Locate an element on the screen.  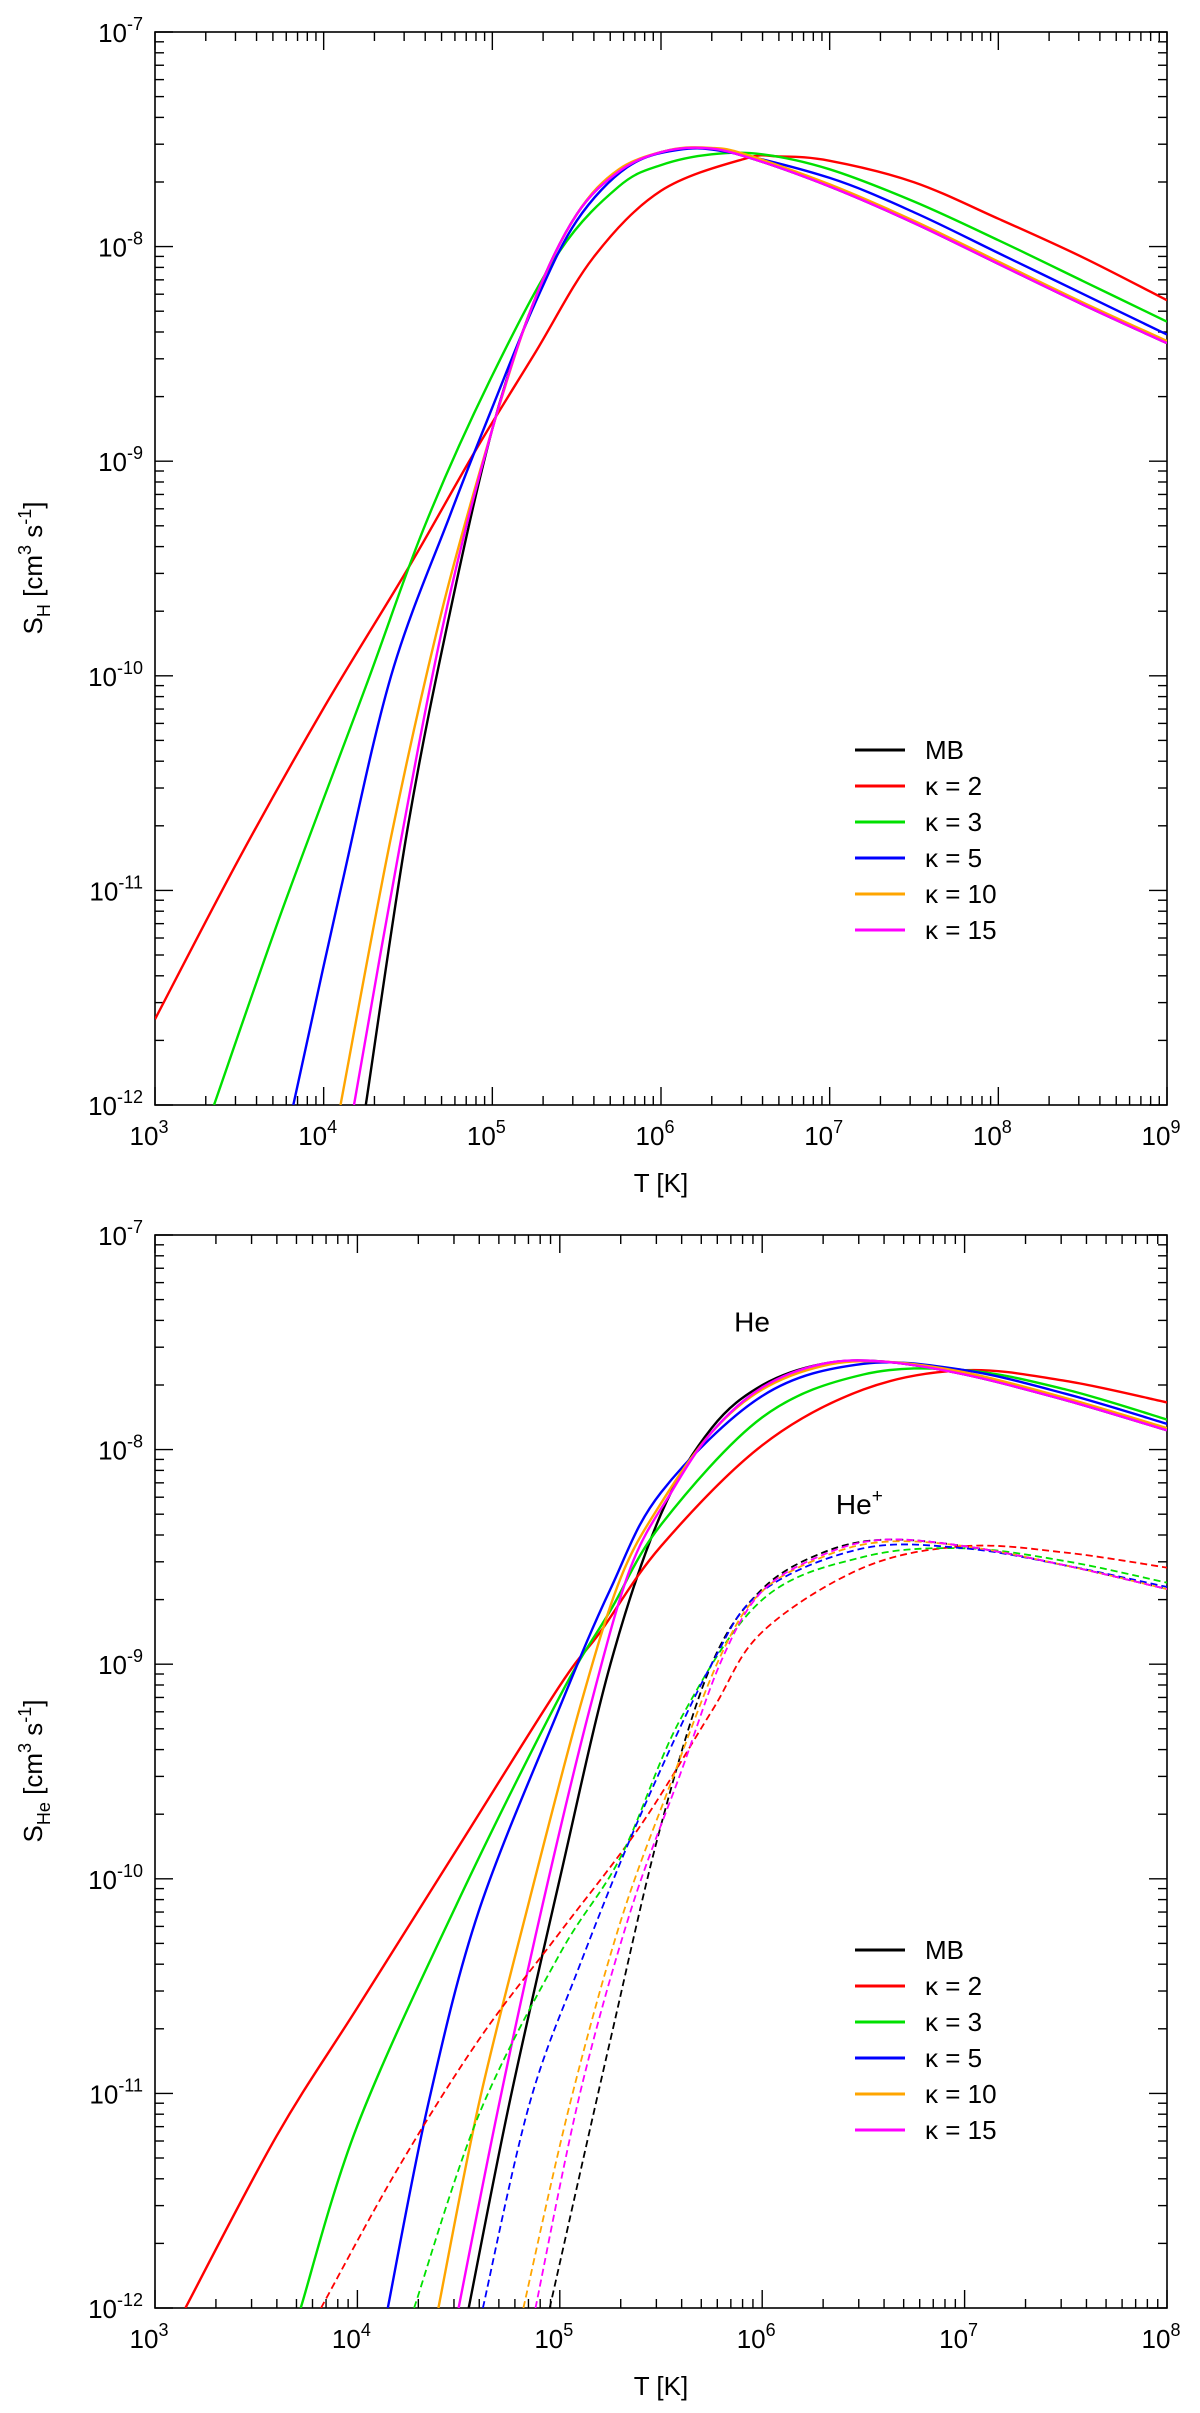
y-axis-label: SH [cm3 s-1] is located at coordinates (34, 568).